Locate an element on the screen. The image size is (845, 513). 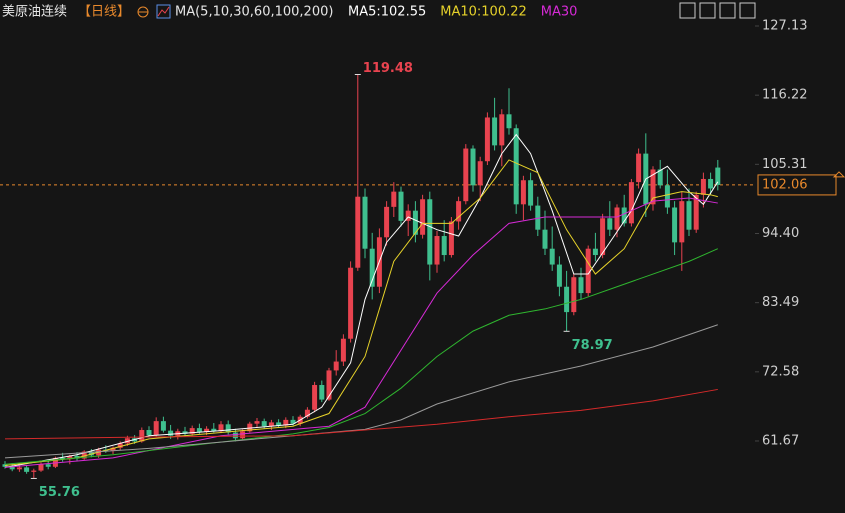
last-price-marker is located at coordinates (838, 174).